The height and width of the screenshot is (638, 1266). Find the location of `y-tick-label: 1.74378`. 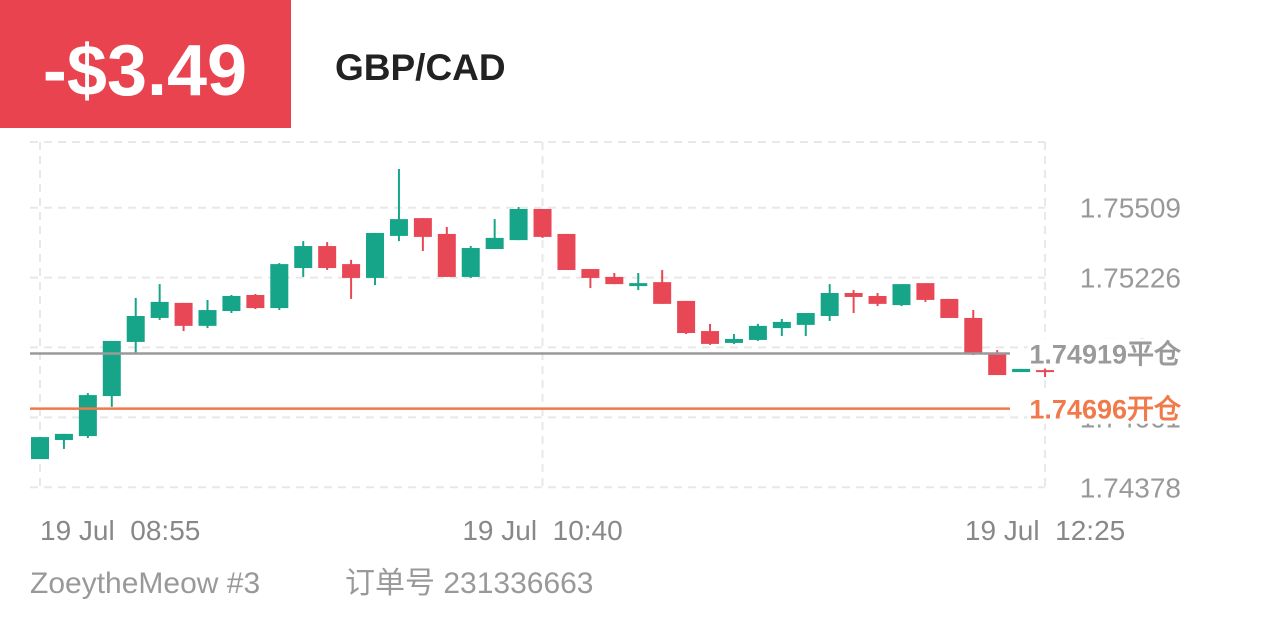

y-tick-label: 1.74378 is located at coordinates (1130, 487).